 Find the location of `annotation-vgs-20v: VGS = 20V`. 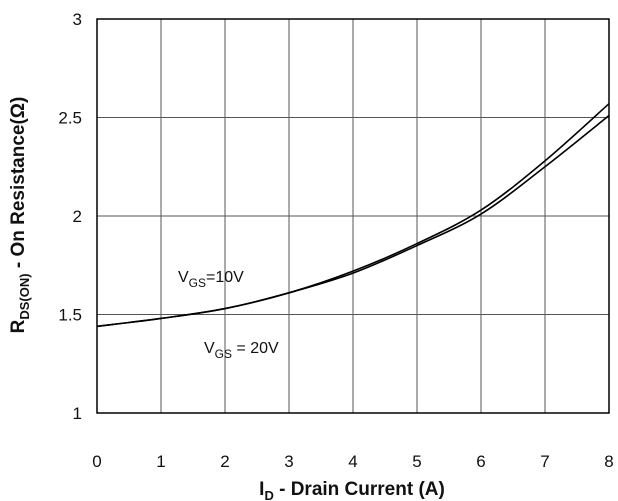

annotation-vgs-20v: VGS = 20V is located at coordinates (241, 350).